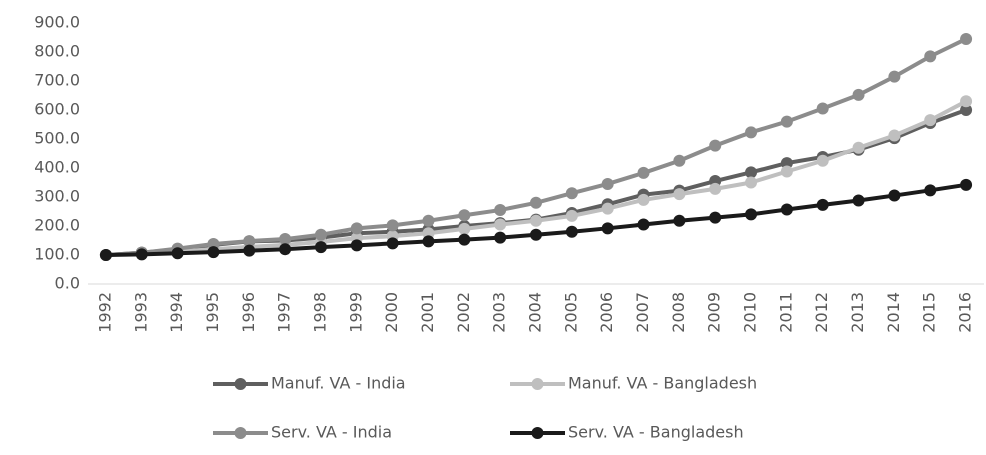  I want to click on x-tick-label: 1994, so click(176, 312).